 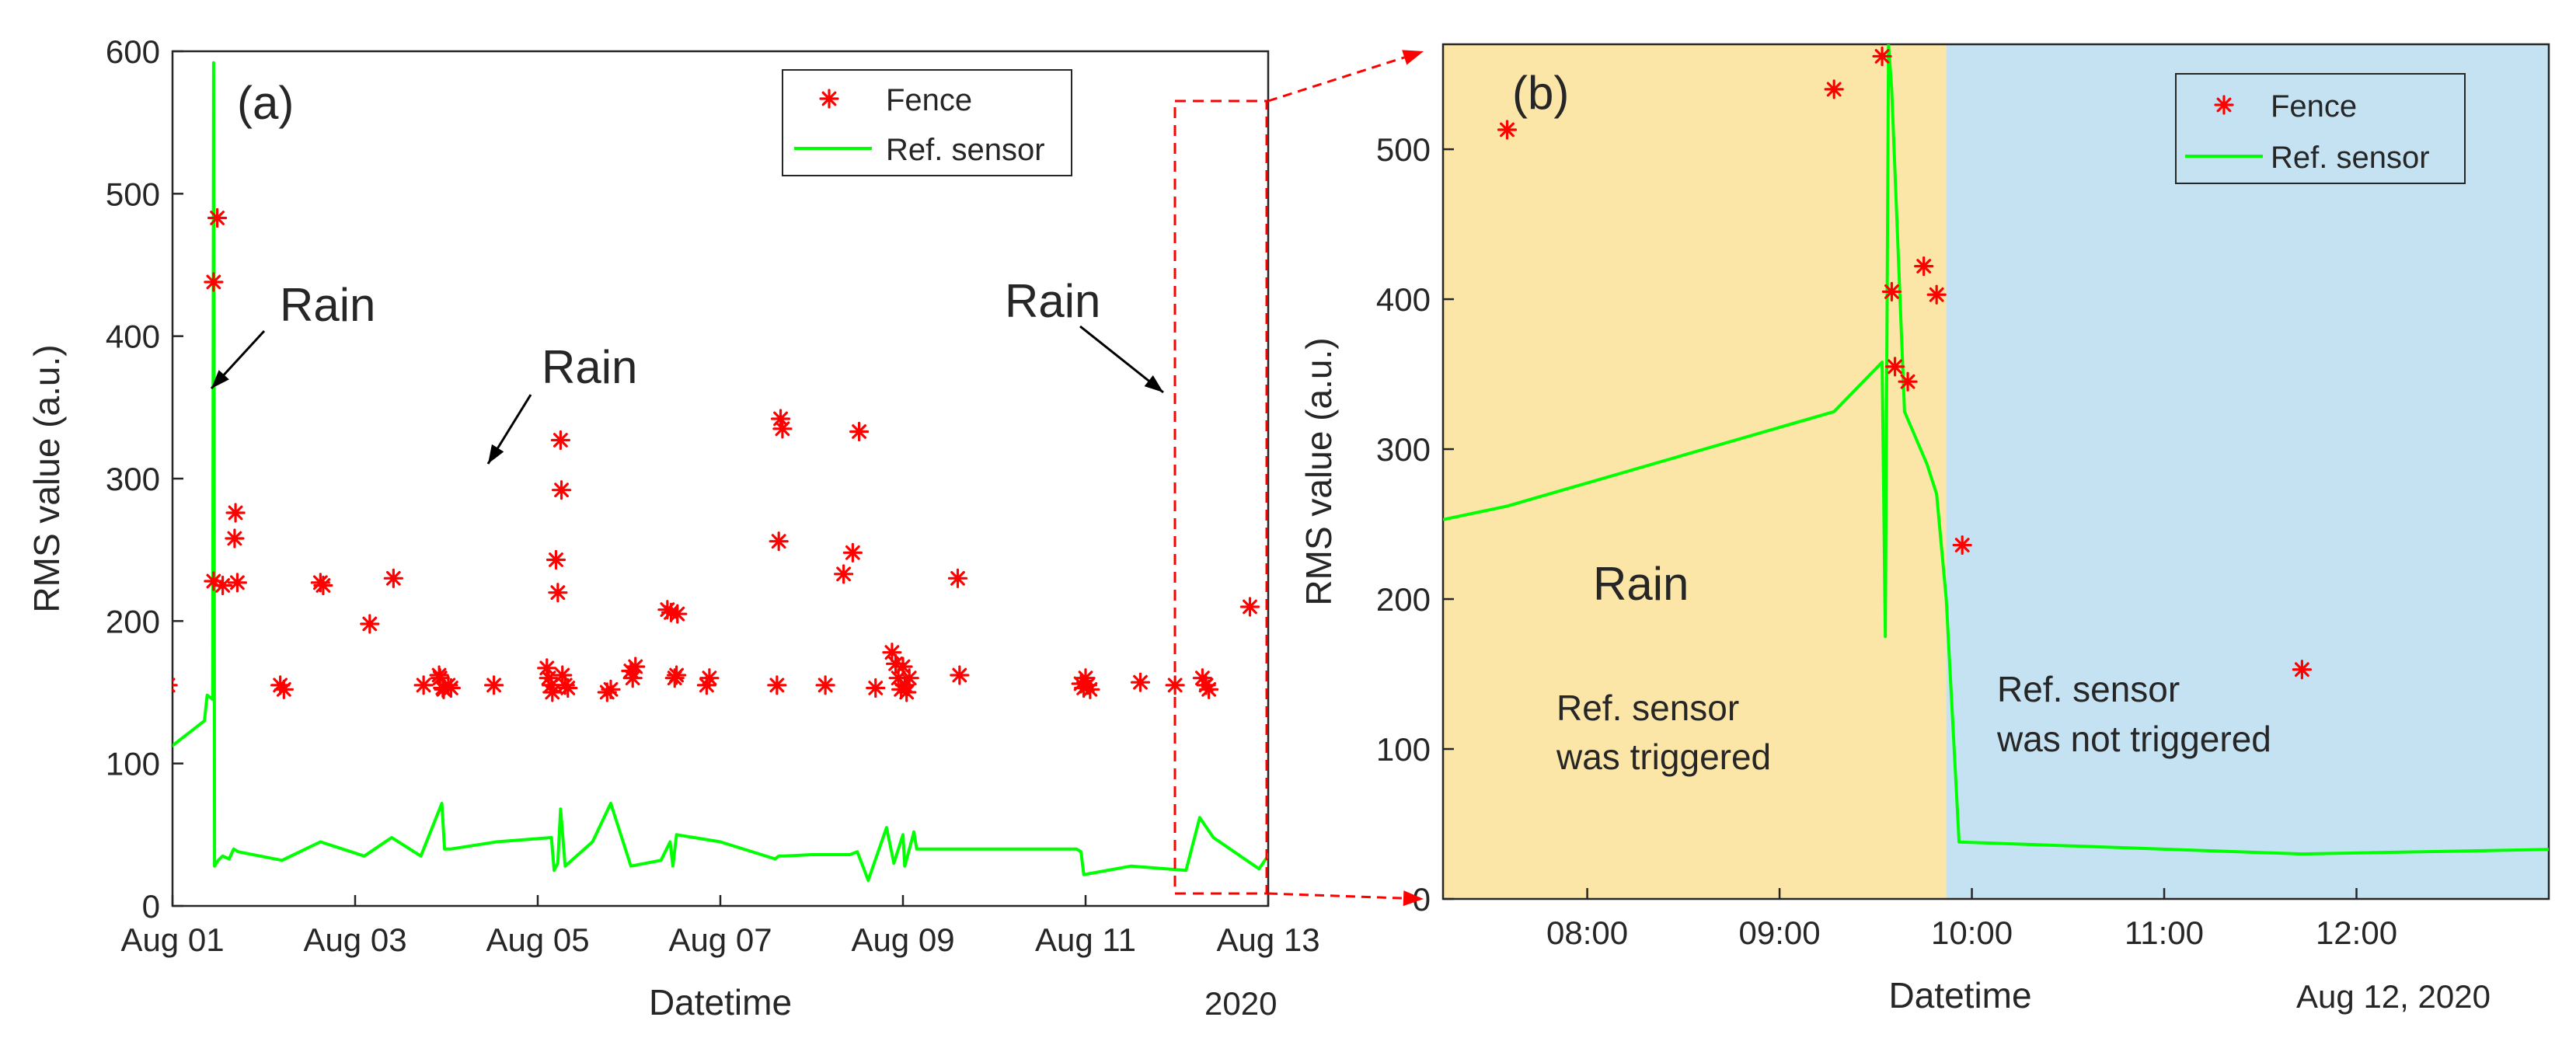 I want to click on x-tick-label: Aug 01, so click(x=172, y=939).